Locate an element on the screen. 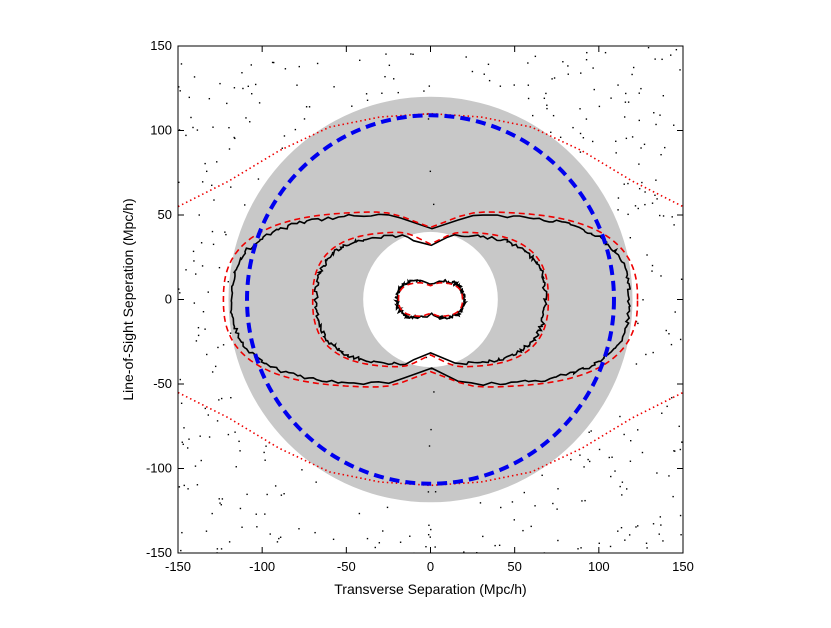 The height and width of the screenshot is (628, 831). x-tick-label: 0 is located at coordinates (430, 566).